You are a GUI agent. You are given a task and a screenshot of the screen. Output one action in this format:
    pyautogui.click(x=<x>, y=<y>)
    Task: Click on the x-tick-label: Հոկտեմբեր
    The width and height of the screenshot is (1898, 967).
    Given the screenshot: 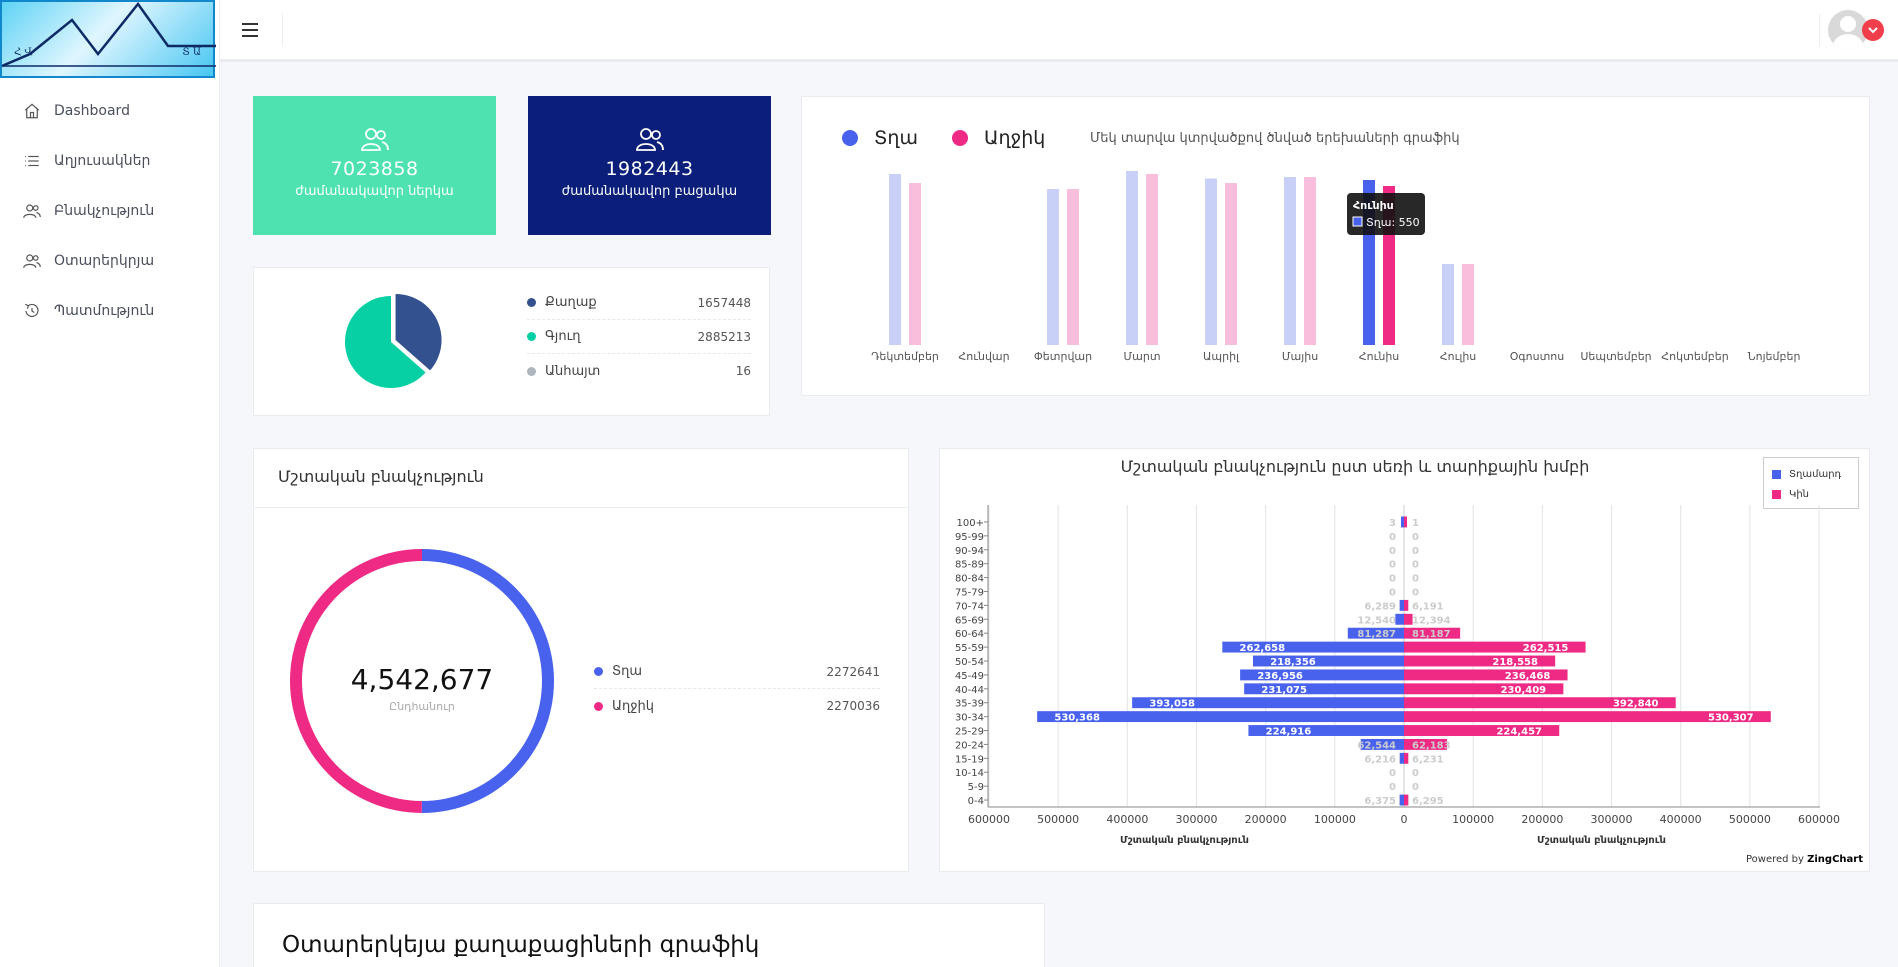 What is the action you would take?
    pyautogui.click(x=1694, y=357)
    